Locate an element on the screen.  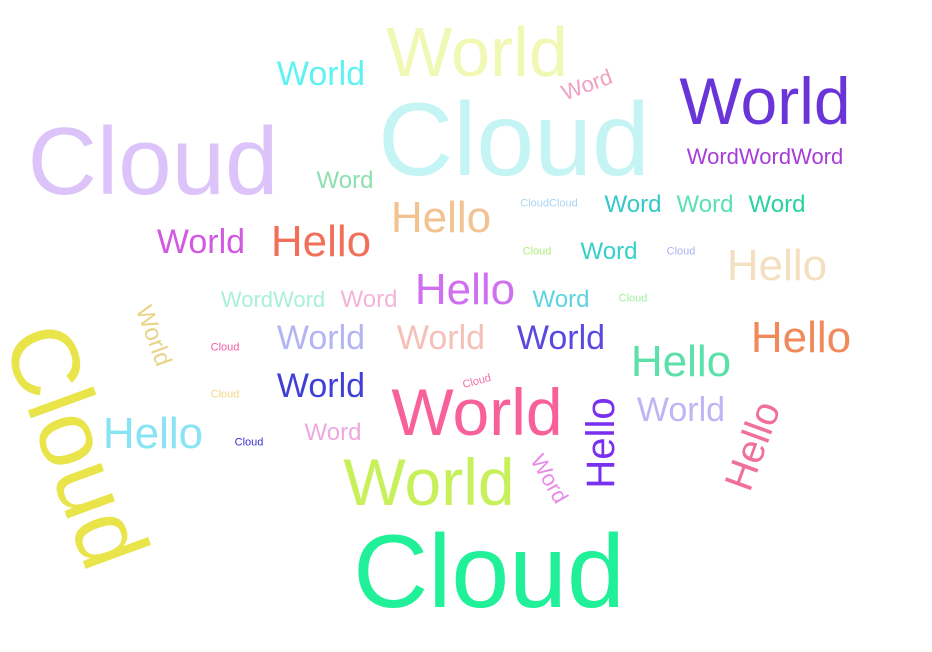
word-wordwordword: WordWordWord is located at coordinates (765, 156).